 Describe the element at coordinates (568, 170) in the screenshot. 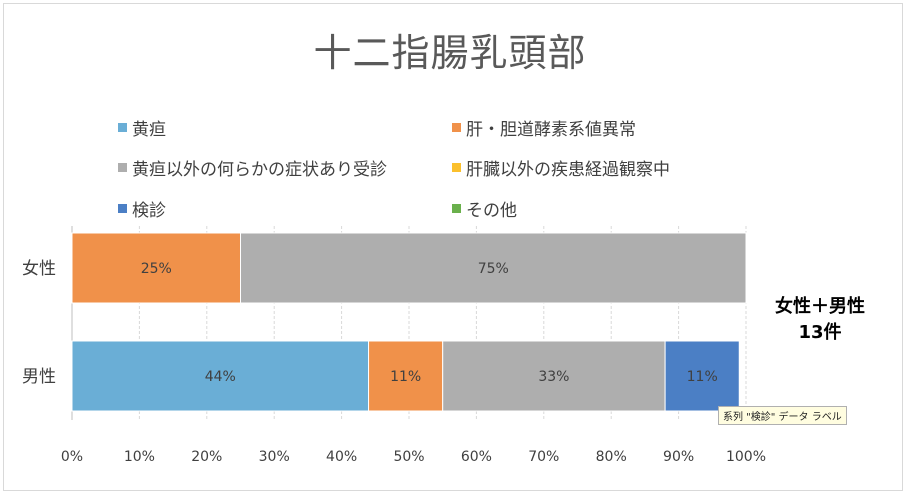

I see `legend-label: 肝臓以外の疾患経過観察中` at that location.